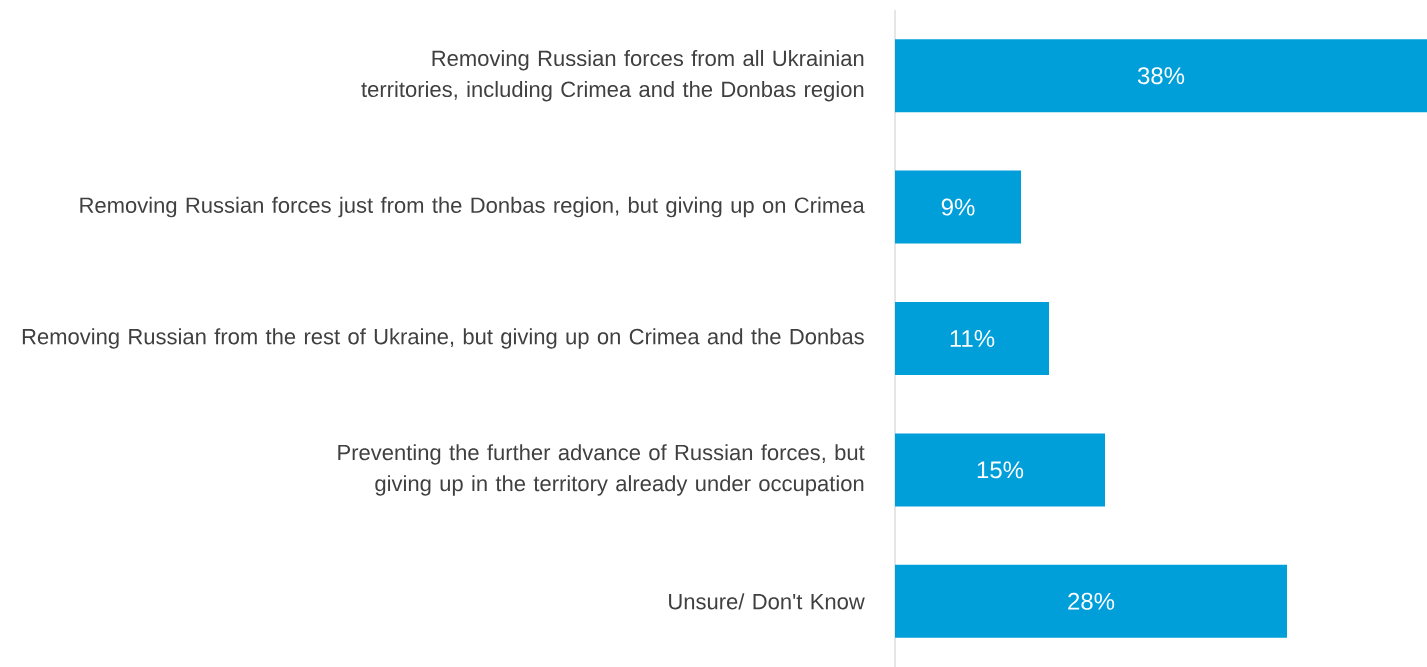  I want to click on y-tick-label: Removing Russian forces from all Ukrainian territories, including Crimea and the Donbas region, so click(612, 75).